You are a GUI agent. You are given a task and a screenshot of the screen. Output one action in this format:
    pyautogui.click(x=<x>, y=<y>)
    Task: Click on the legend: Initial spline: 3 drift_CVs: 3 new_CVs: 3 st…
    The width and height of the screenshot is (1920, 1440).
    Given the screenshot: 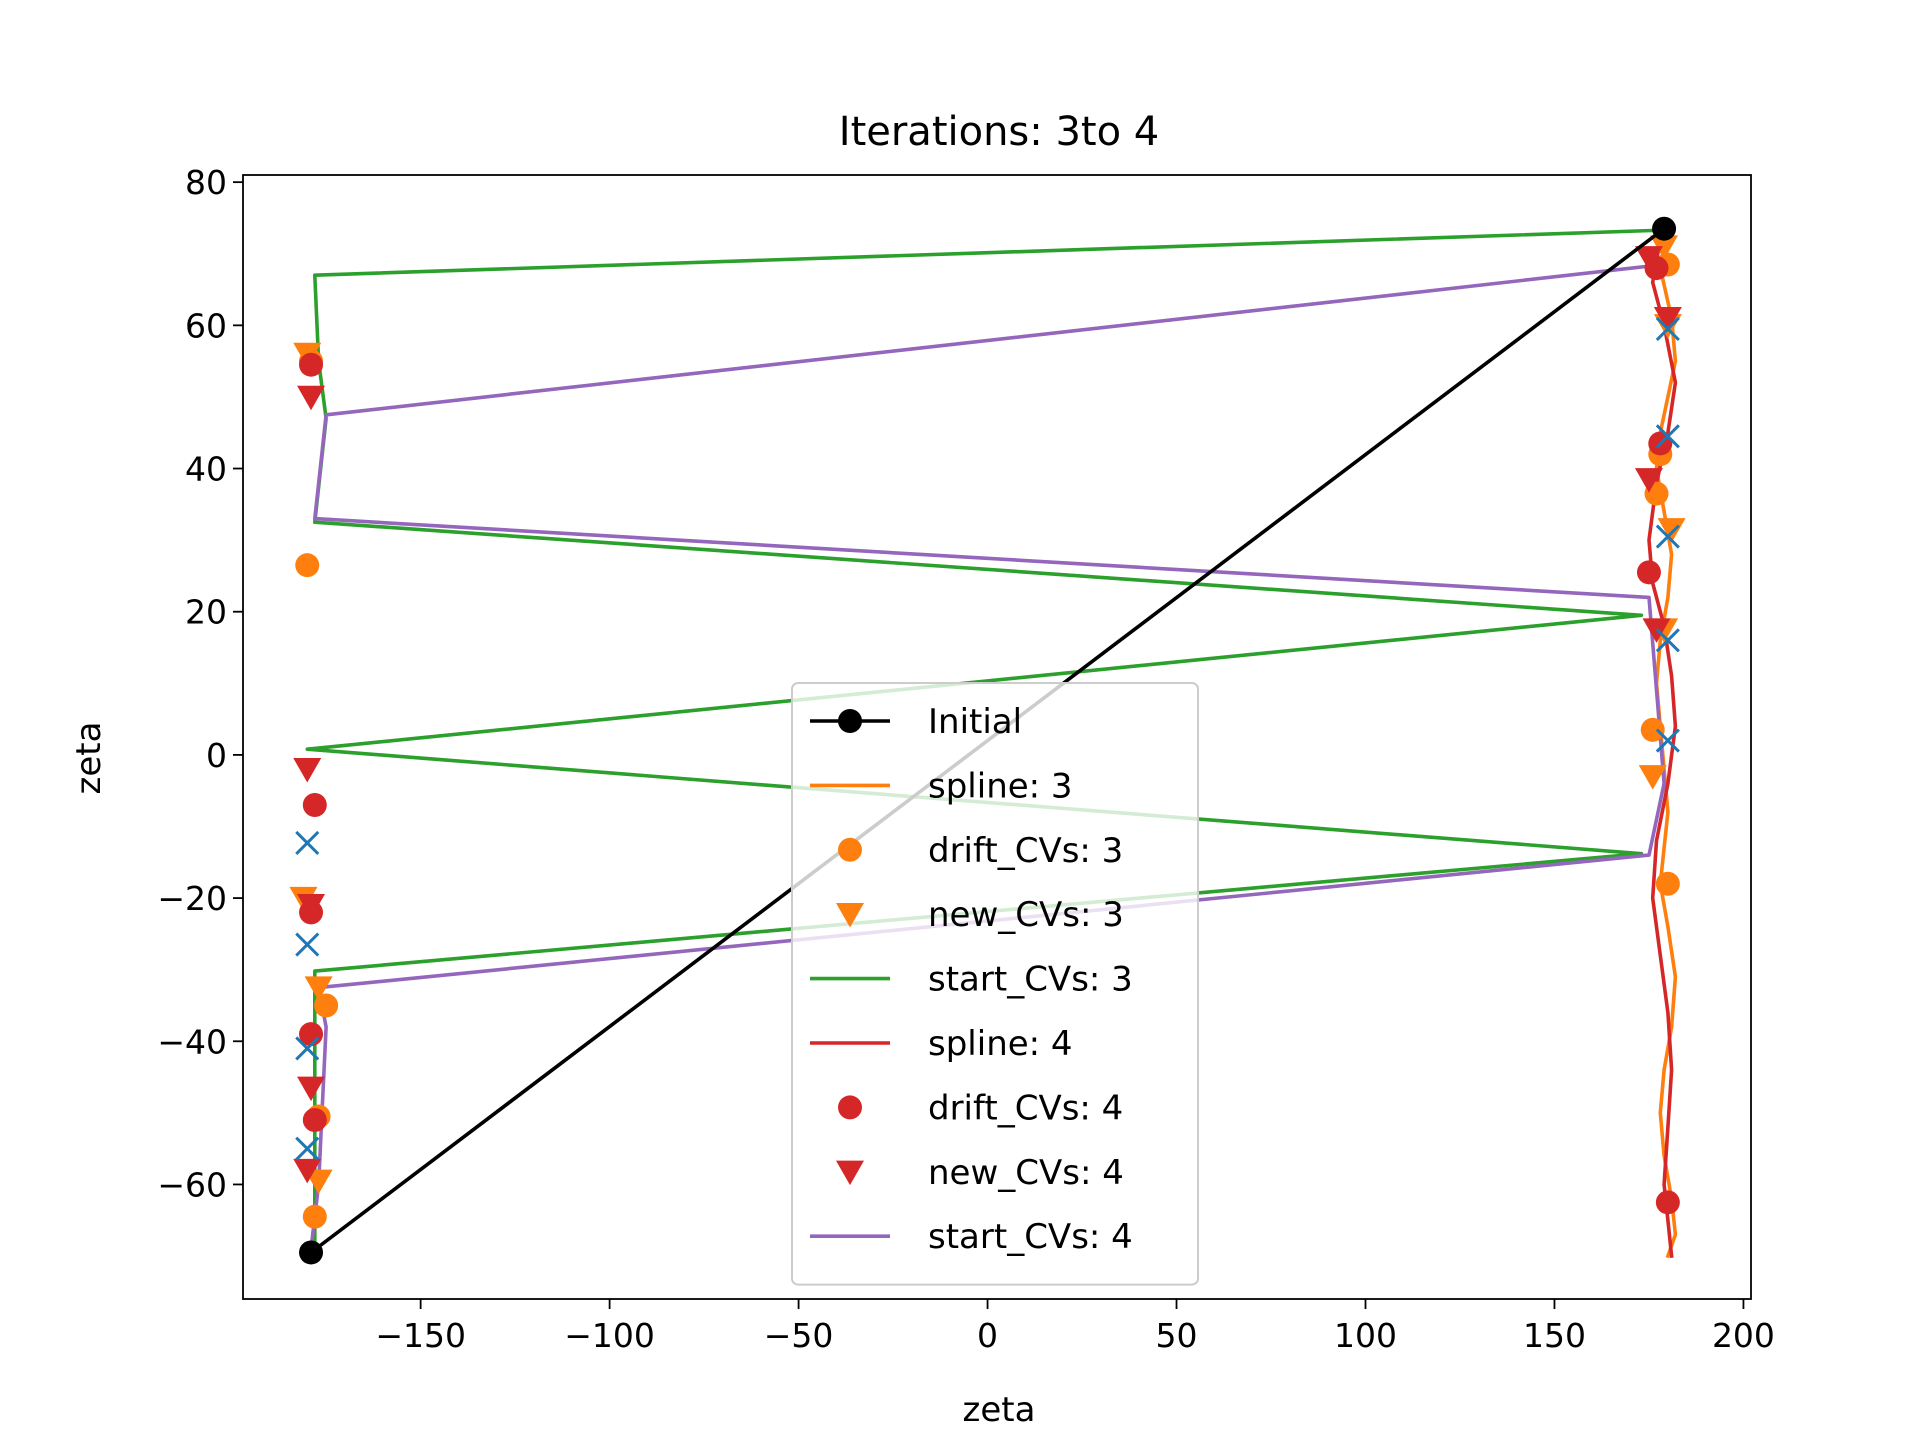 What is the action you would take?
    pyautogui.click(x=995, y=984)
    